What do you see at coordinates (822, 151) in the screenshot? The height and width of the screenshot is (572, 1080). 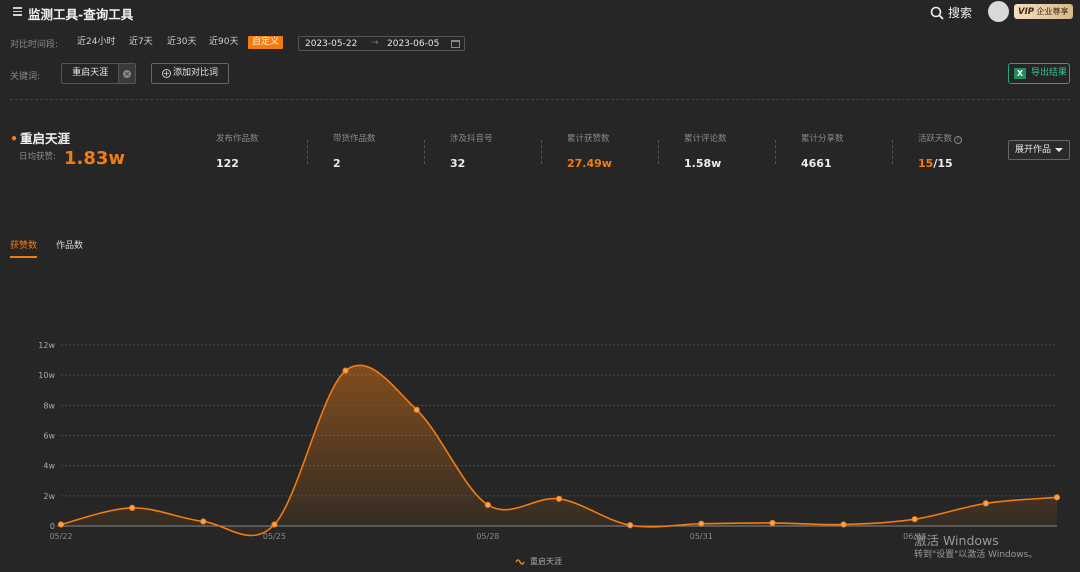 I see `stat-total-shares: 累计分享数 4661` at bounding box center [822, 151].